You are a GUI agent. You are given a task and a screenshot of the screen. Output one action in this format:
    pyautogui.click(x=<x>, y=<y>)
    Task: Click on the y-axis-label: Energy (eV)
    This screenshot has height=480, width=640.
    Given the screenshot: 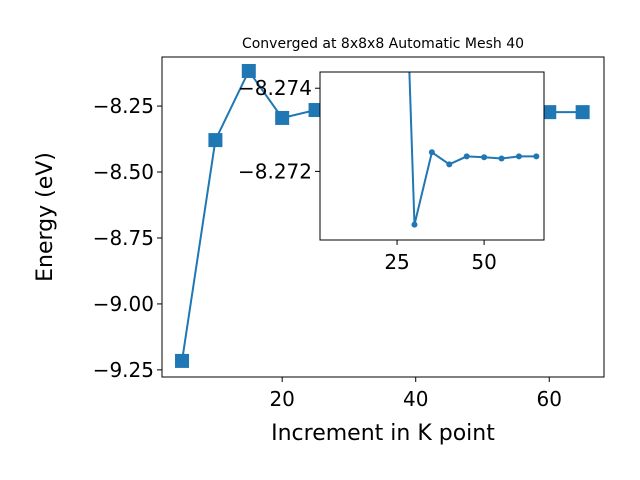 What is the action you would take?
    pyautogui.click(x=45, y=217)
    